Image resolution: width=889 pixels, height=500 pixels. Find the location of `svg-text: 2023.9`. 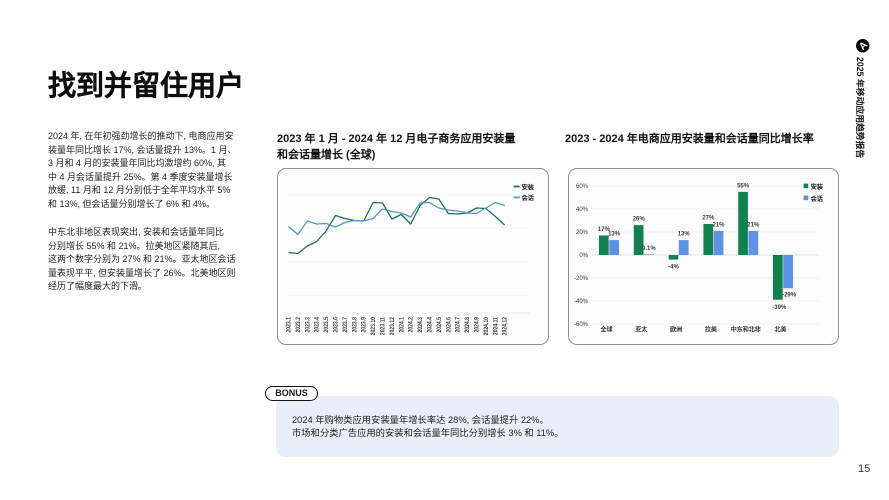

svg-text: 2023.9 is located at coordinates (364, 325).